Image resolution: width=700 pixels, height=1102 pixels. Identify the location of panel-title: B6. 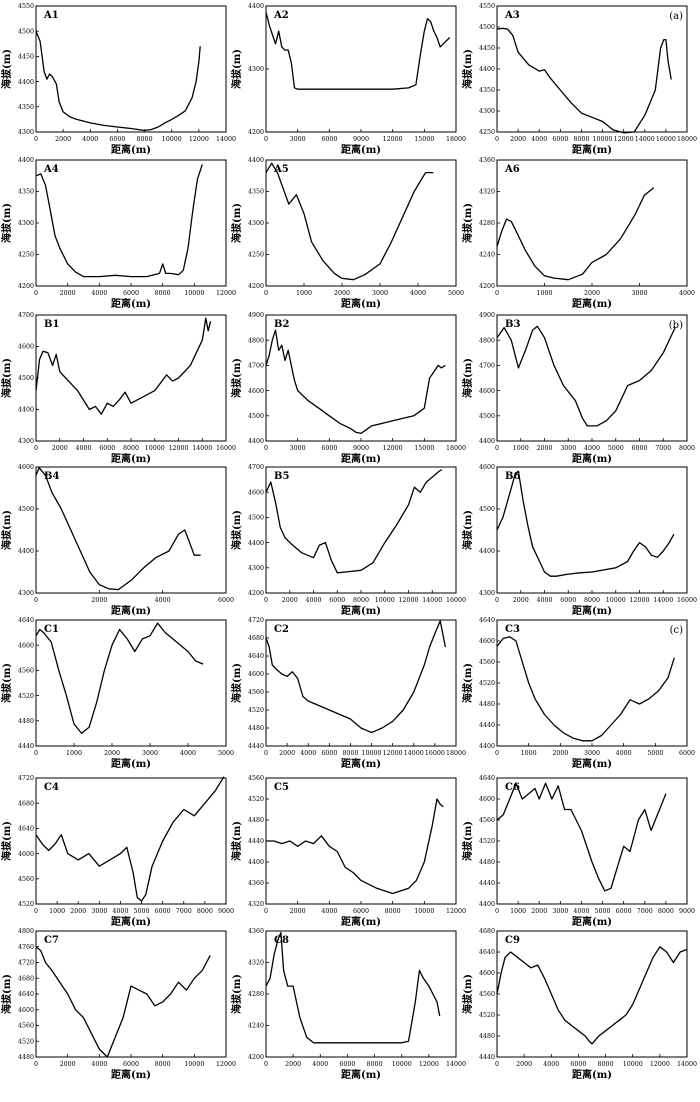
(512, 476).